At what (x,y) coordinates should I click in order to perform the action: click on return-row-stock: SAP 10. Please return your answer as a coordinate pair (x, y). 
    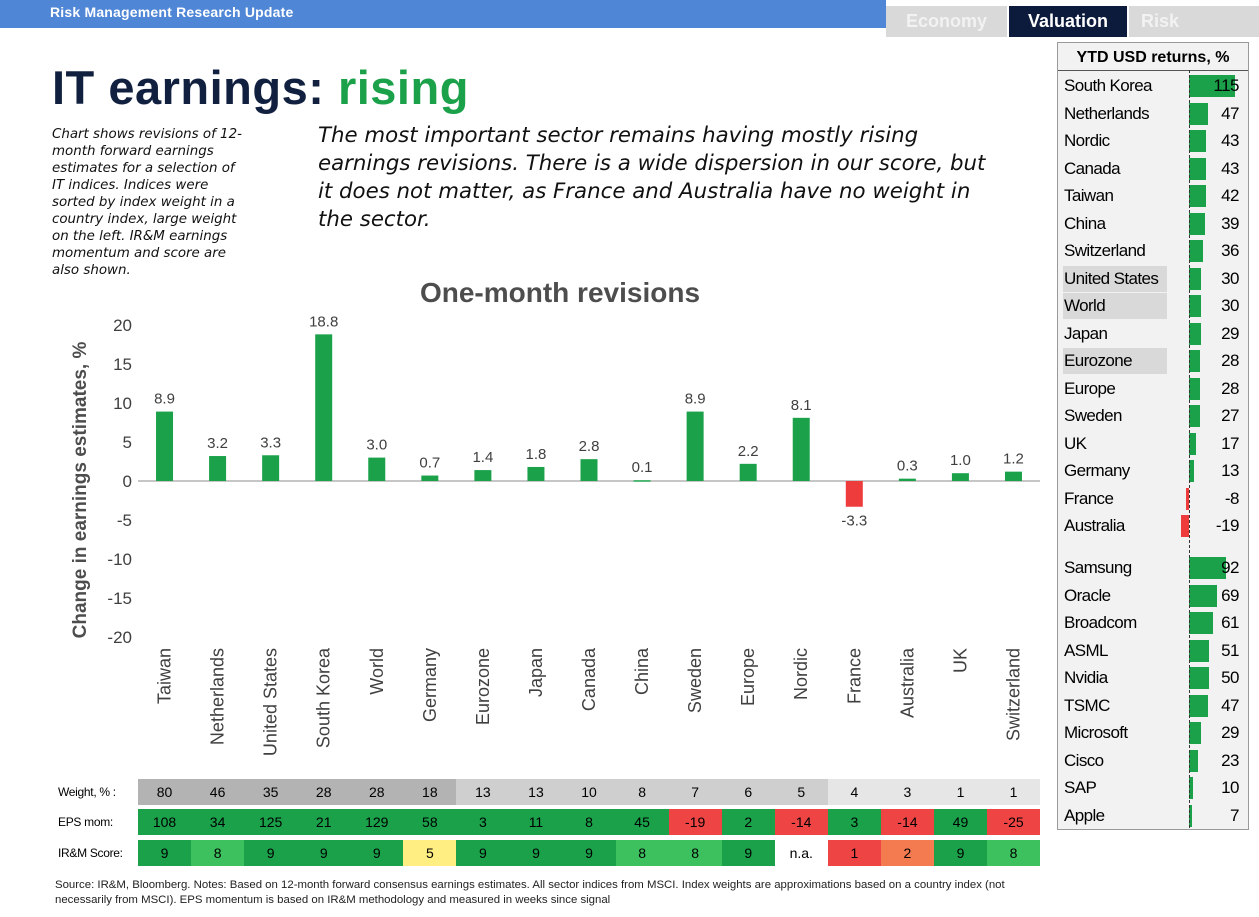
    Looking at the image, I should click on (1154, 788).